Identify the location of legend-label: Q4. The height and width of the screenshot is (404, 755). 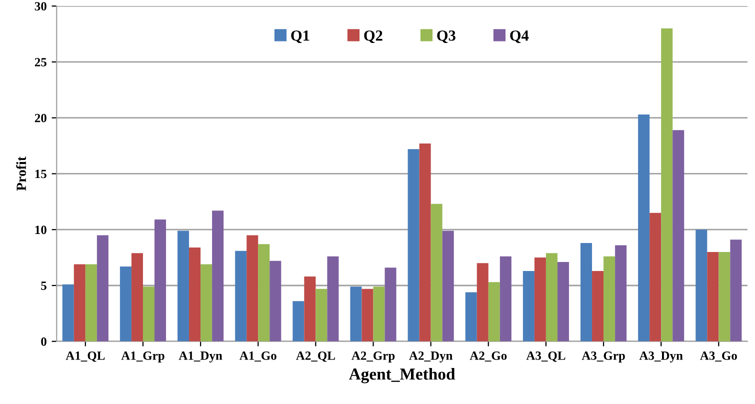
(519, 37).